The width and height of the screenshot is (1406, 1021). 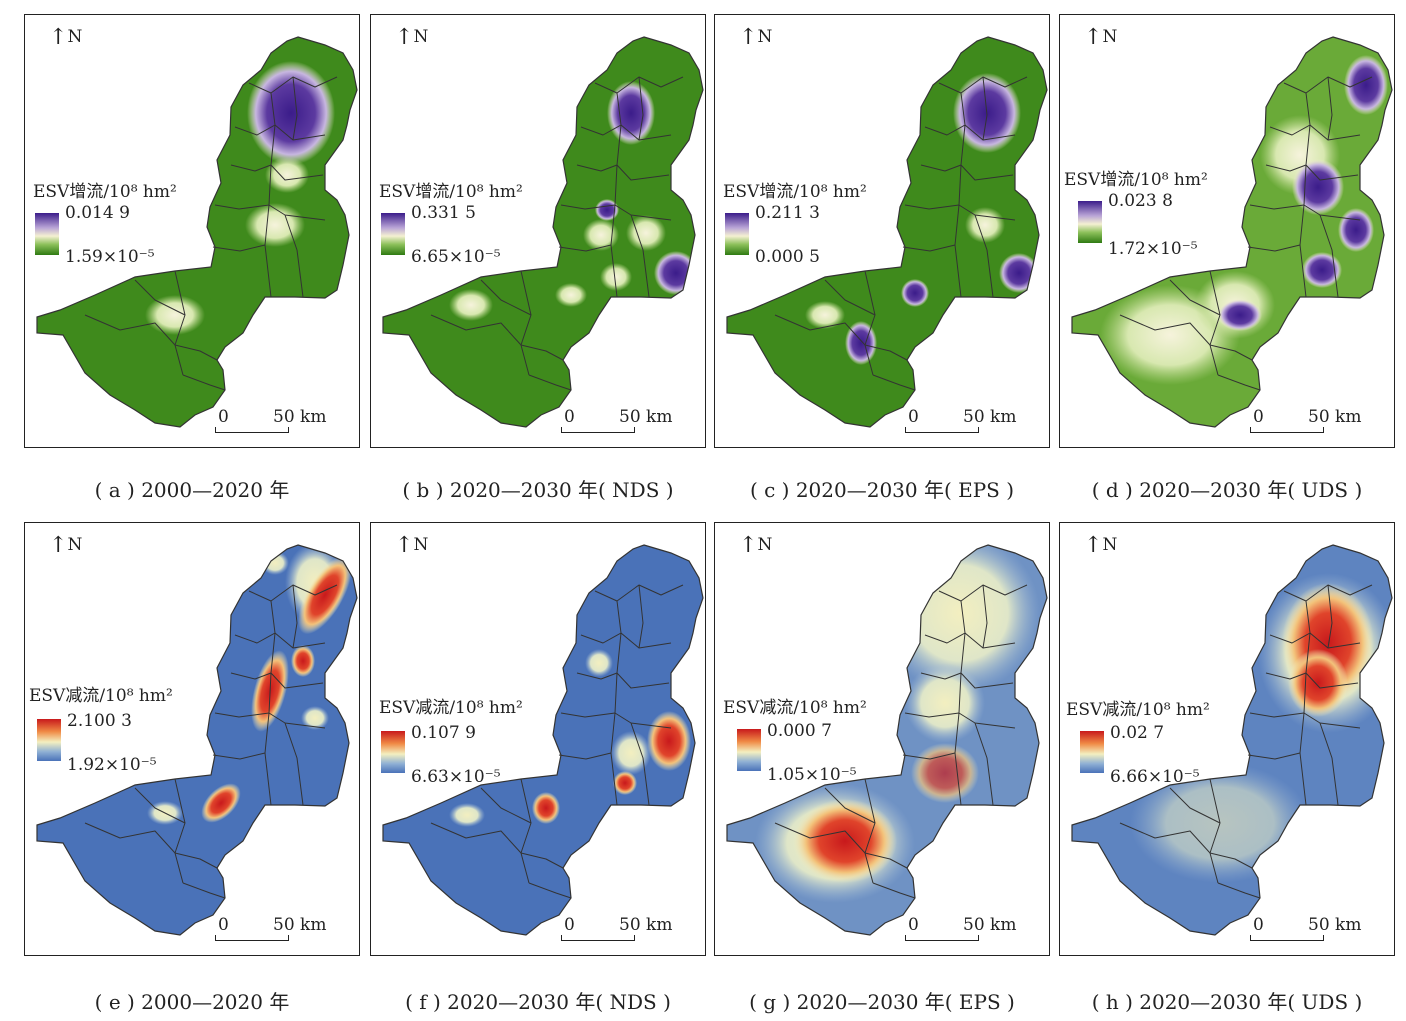 I want to click on legend-max: 0.331 5, so click(x=443, y=213).